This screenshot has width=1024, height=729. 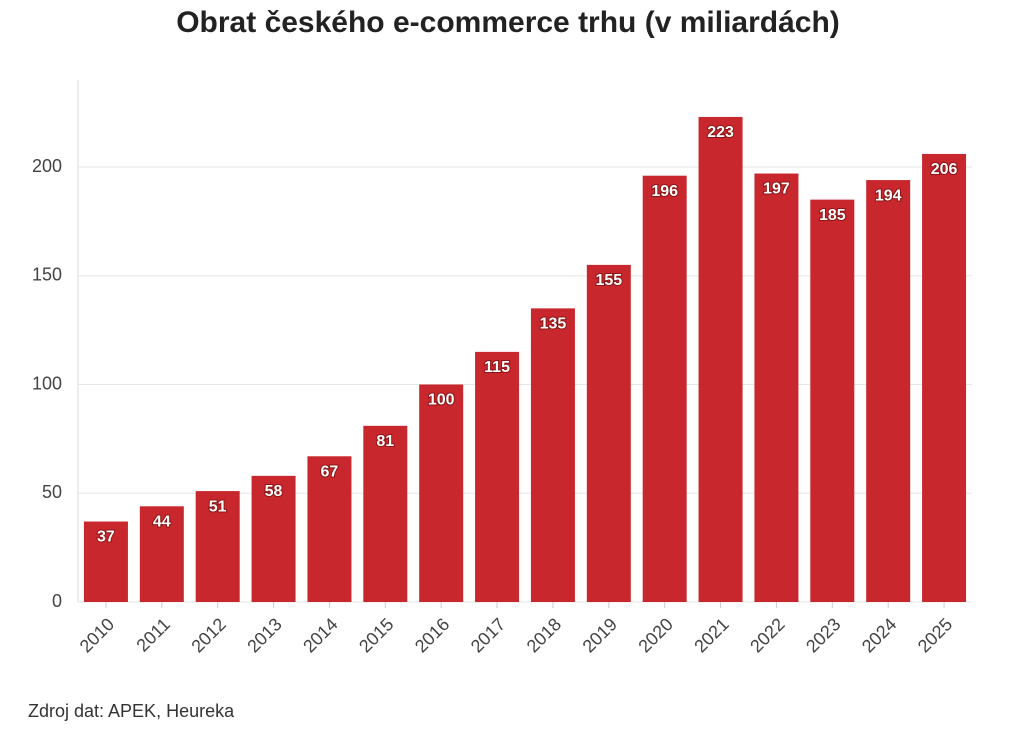 What do you see at coordinates (264, 635) in the screenshot?
I see `x-tick-label: 2013` at bounding box center [264, 635].